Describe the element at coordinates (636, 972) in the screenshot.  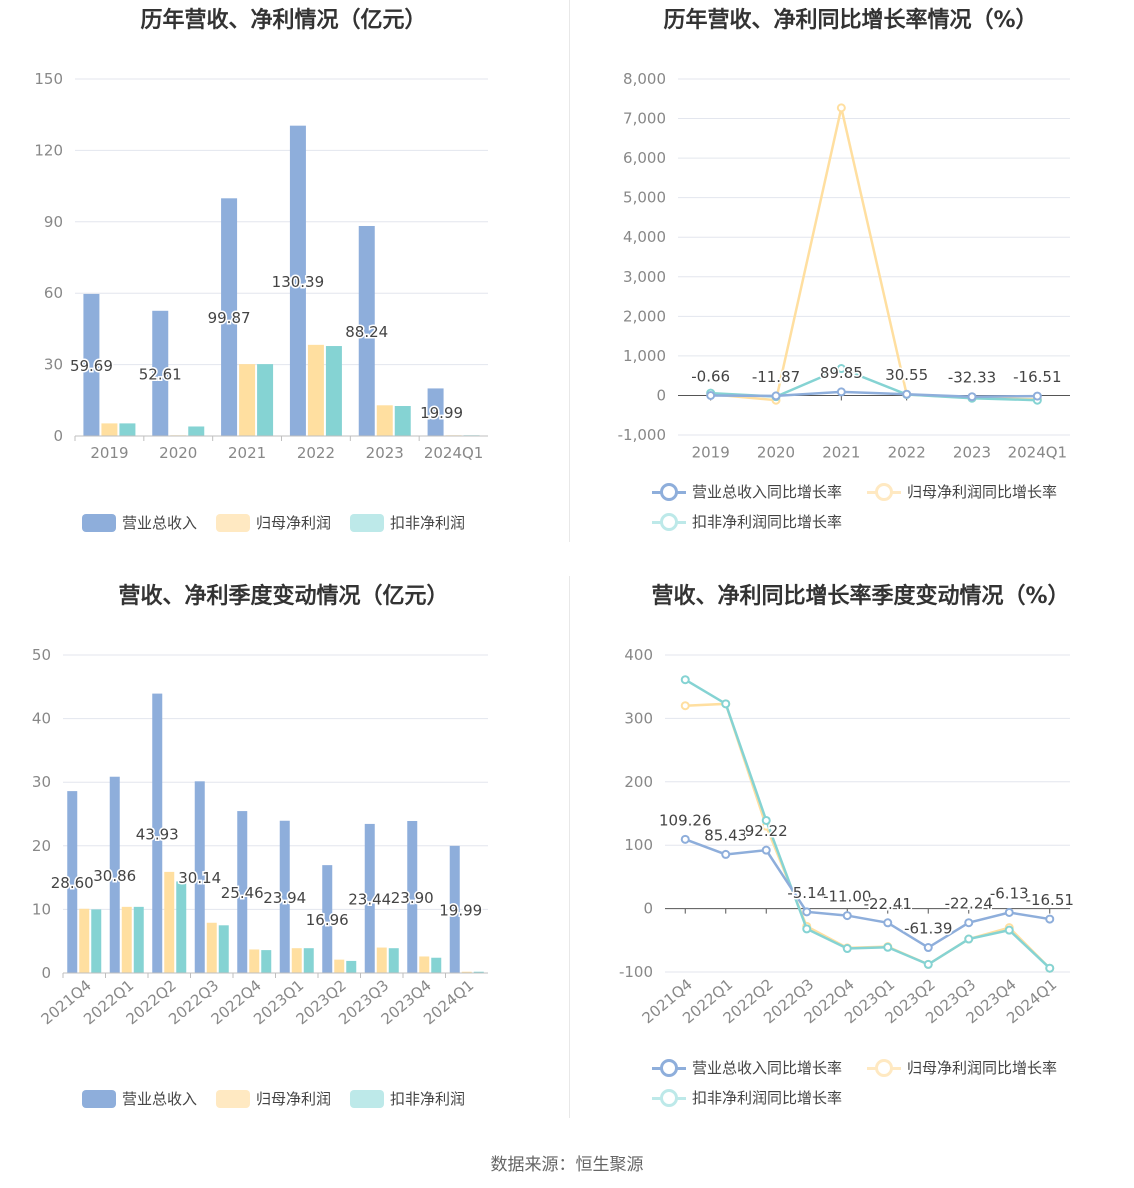
I see `y-tick-label: -100` at that location.